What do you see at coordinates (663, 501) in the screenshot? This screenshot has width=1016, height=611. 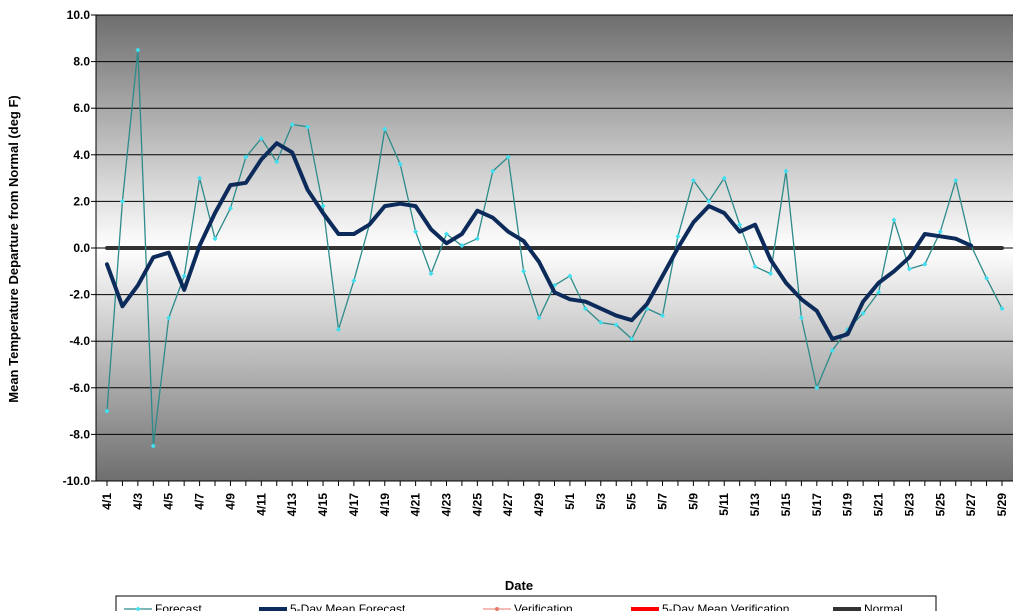 I see `x-tick-label: 5/7` at bounding box center [663, 501].